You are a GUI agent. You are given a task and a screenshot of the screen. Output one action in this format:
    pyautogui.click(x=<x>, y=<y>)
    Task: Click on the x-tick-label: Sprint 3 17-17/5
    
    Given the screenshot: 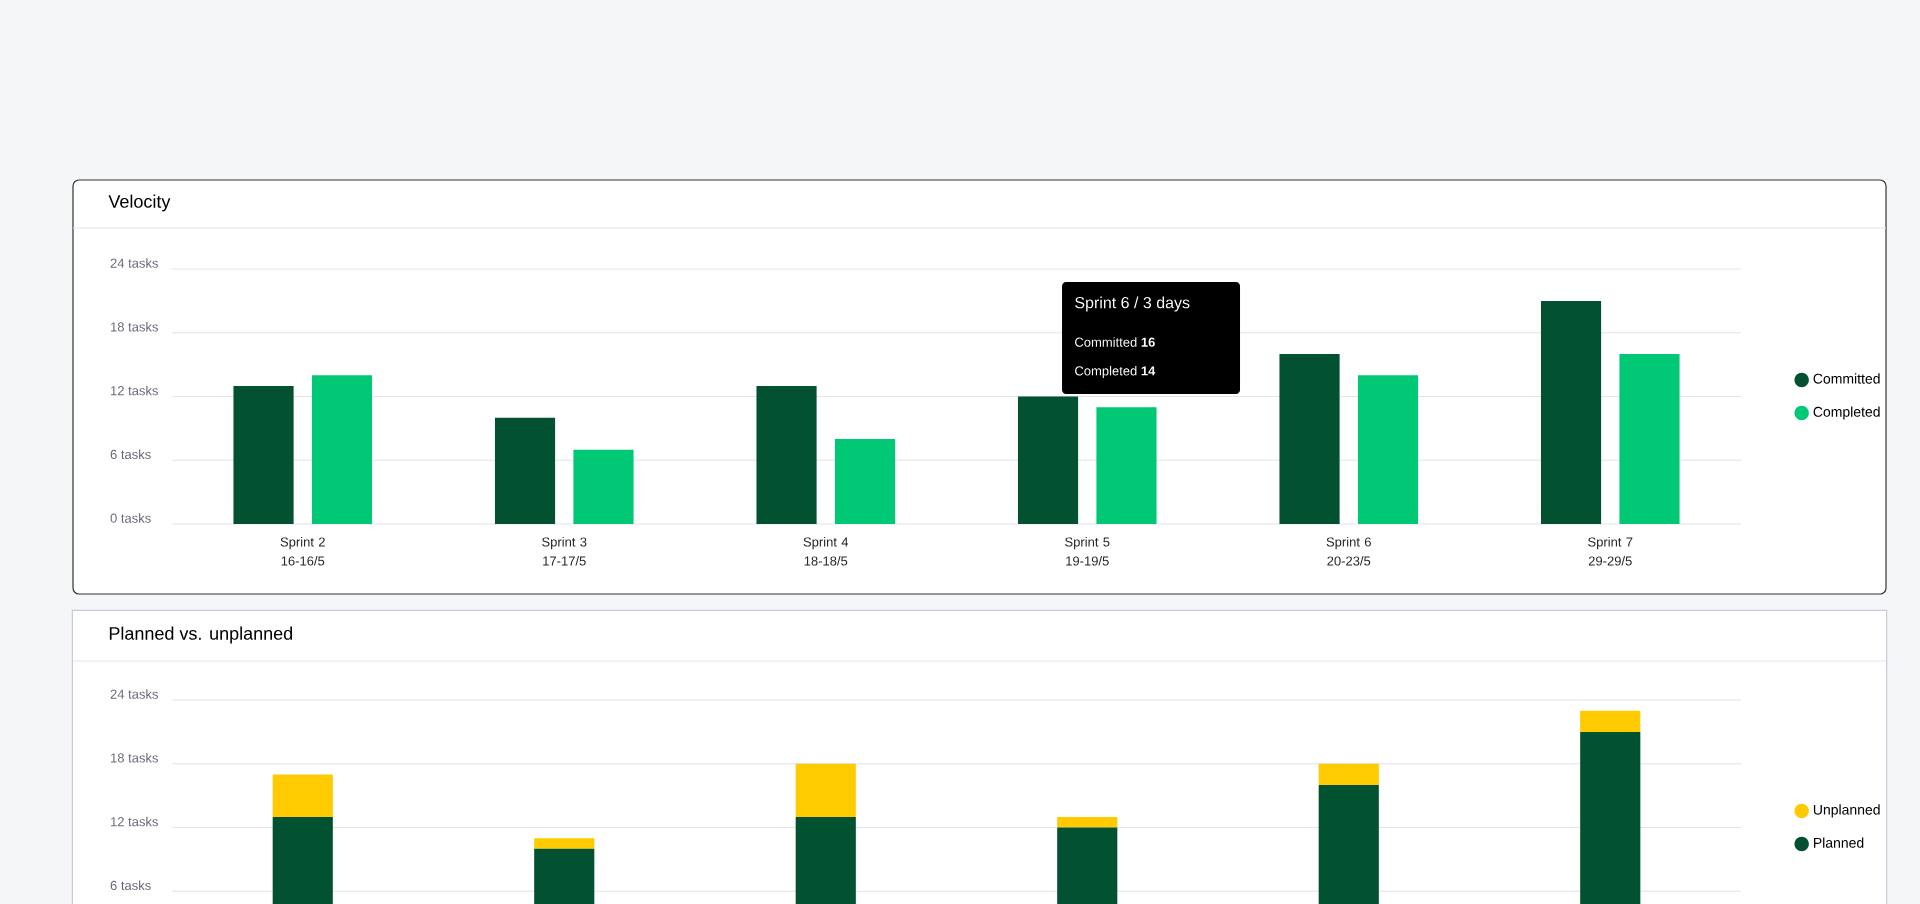 What is the action you would take?
    pyautogui.click(x=564, y=551)
    